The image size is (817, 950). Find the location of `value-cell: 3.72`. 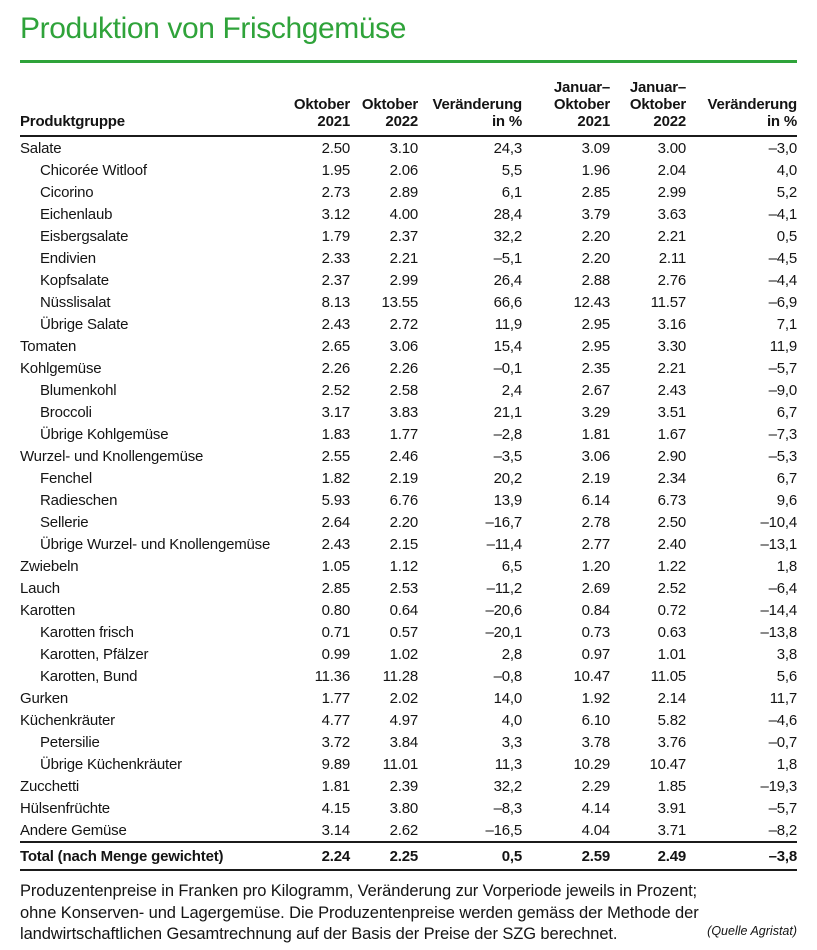

value-cell: 3.72 is located at coordinates (336, 742).